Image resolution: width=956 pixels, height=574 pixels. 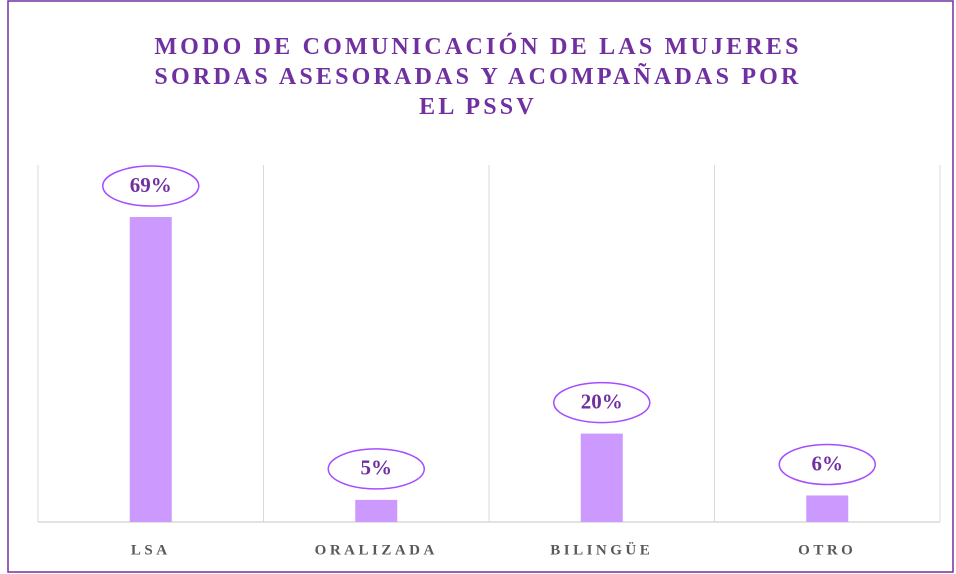 I want to click on x-tick-label: OTRO, so click(x=827, y=550).